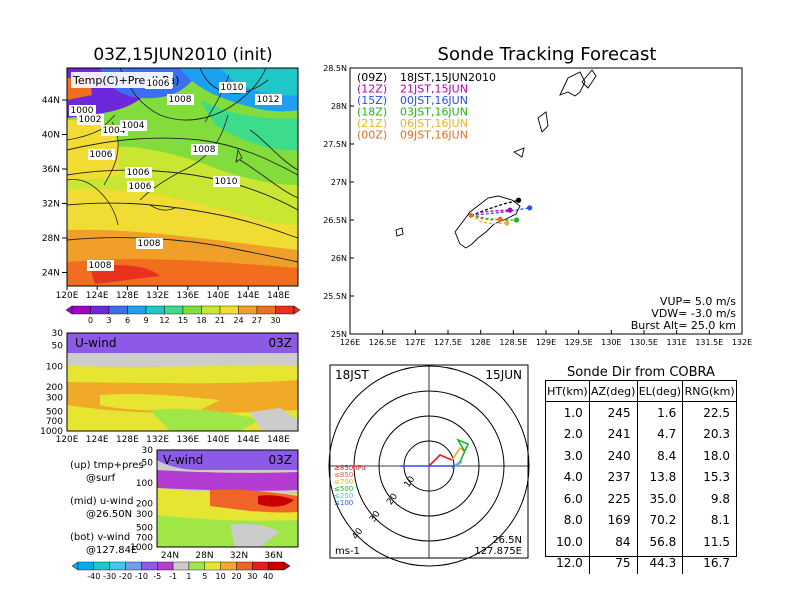 The width and height of the screenshot is (792, 612). Describe the element at coordinates (613, 499) in the screenshot. I see `table-cell: 225` at that location.